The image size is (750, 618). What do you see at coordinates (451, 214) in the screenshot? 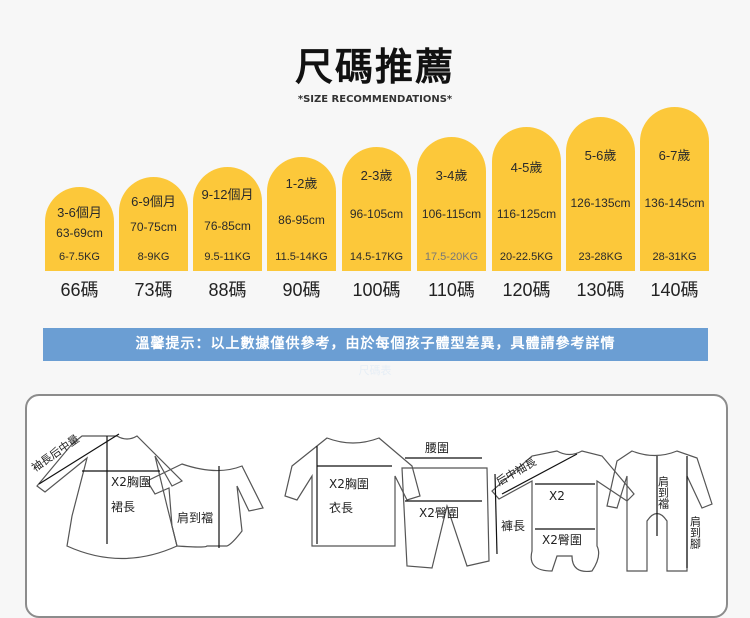
I see `height-label: 106-115cm` at bounding box center [451, 214].